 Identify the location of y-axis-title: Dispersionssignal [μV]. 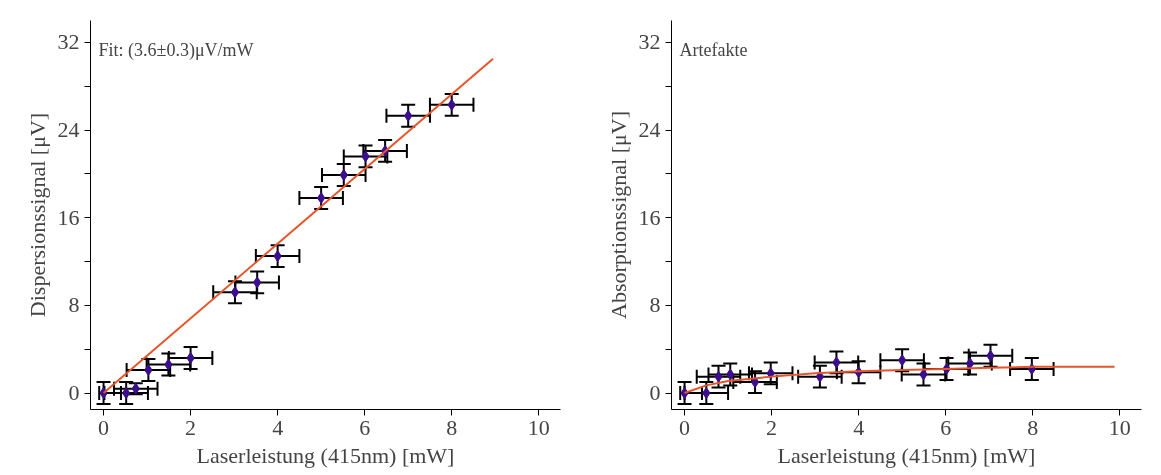
(37, 215).